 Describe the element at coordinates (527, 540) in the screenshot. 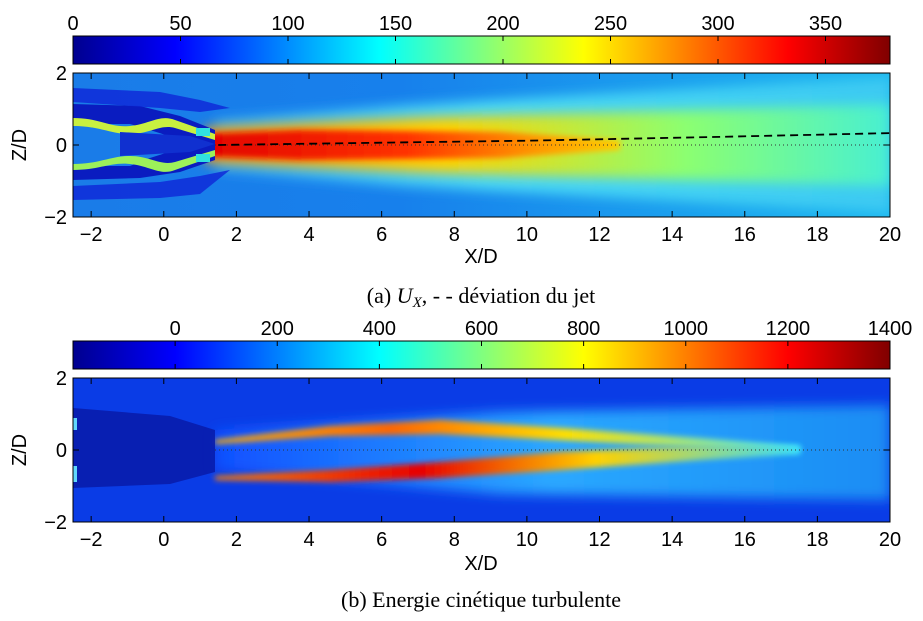

I see `x-tick-label-b: 10` at that location.